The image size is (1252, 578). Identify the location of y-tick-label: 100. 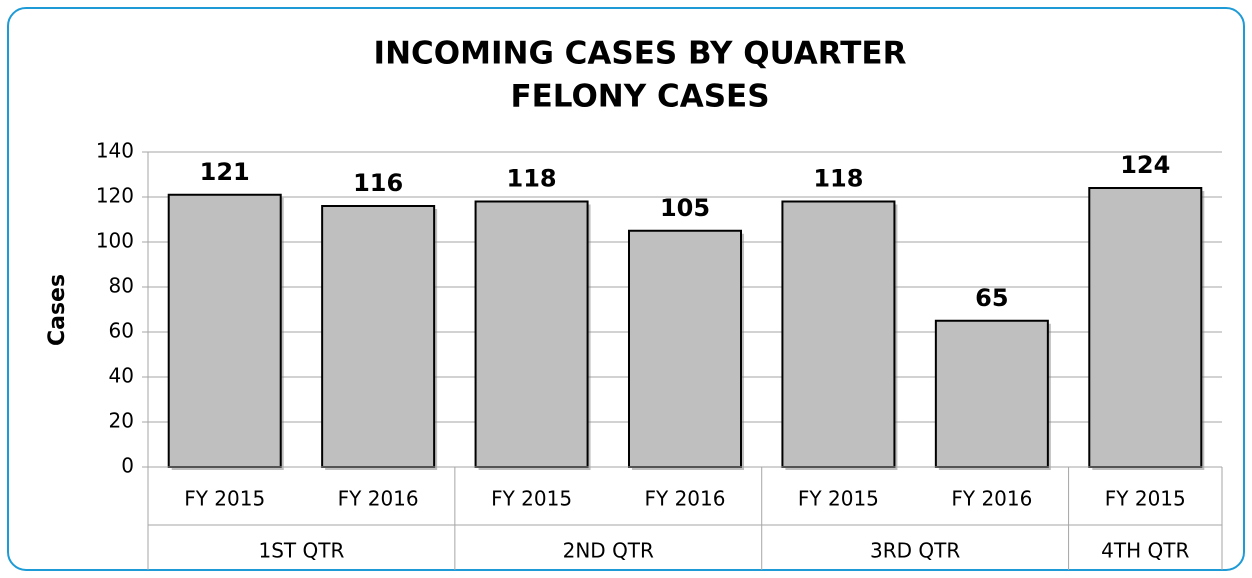
(115, 241).